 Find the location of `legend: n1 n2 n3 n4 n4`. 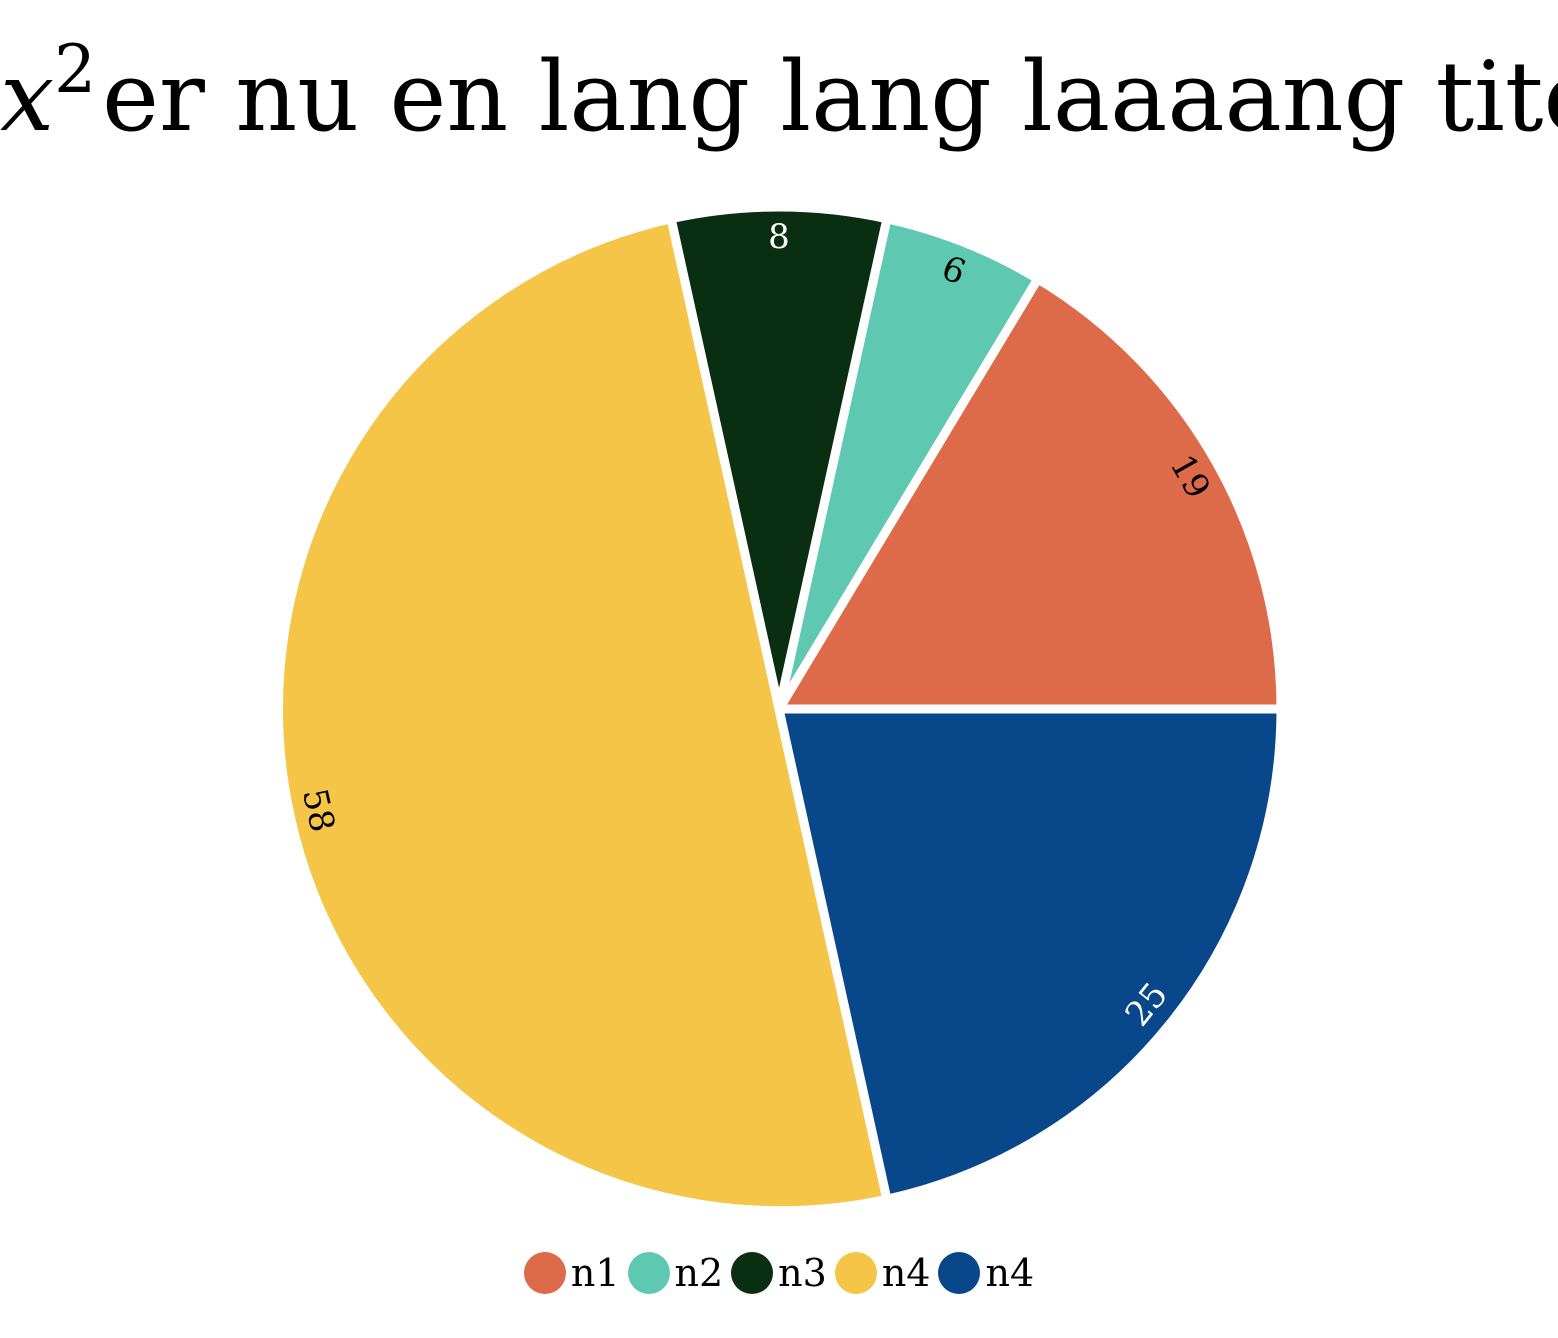

legend: n1 n2 n3 n4 n4 is located at coordinates (779, 1273).